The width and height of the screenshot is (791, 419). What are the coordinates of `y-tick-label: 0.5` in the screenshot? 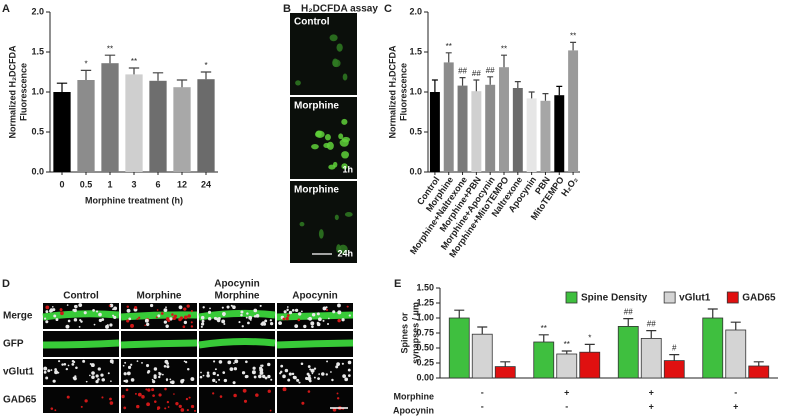 It's located at (415, 131).